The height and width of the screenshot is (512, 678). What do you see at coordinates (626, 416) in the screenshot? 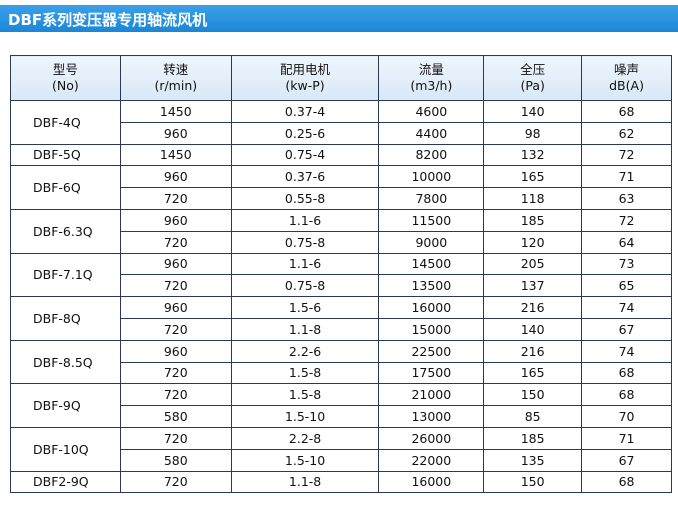
I see `table-cell: 70` at bounding box center [626, 416].